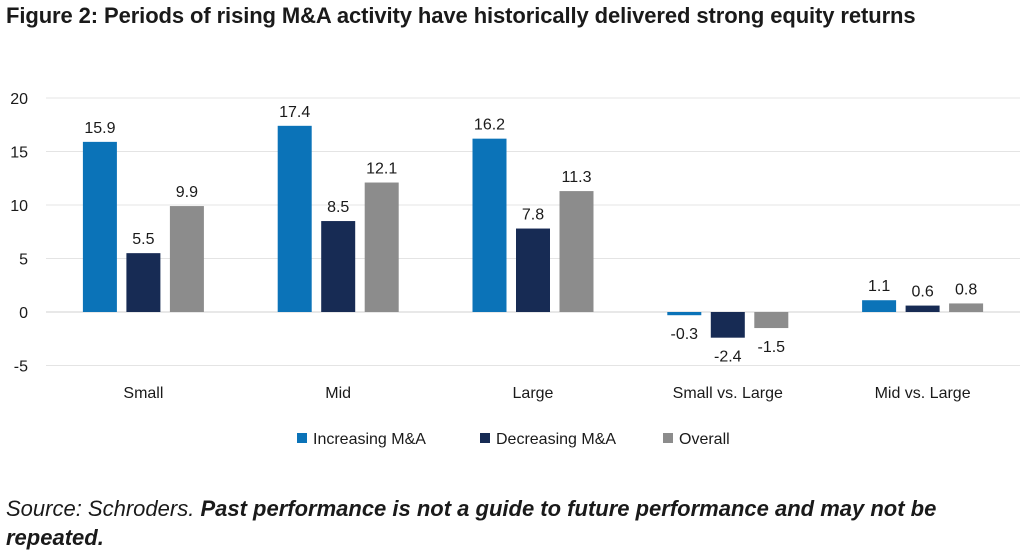 This screenshot has height=555, width=1024. Describe the element at coordinates (338, 393) in the screenshot. I see `x-tick-label: Mid` at that location.